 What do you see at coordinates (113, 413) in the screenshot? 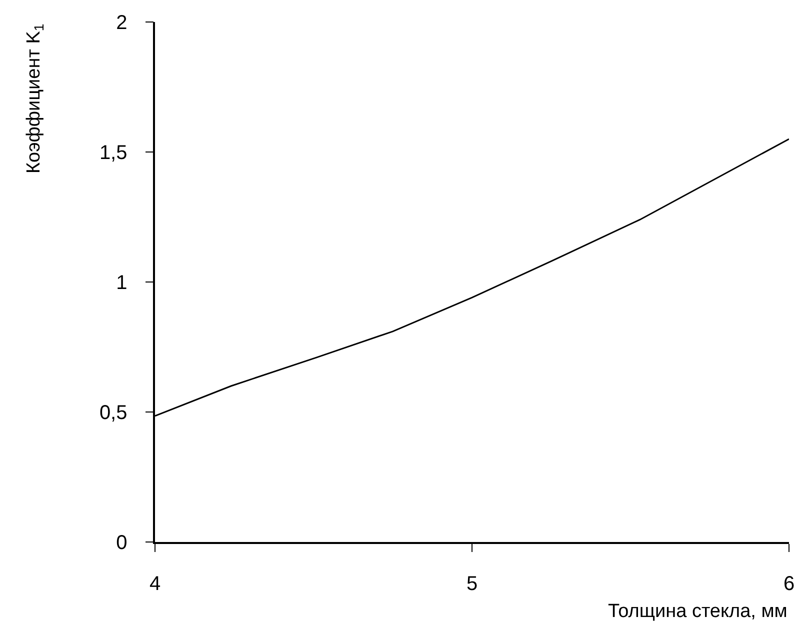
I see `y-tick-label: 0,5` at bounding box center [113, 413].